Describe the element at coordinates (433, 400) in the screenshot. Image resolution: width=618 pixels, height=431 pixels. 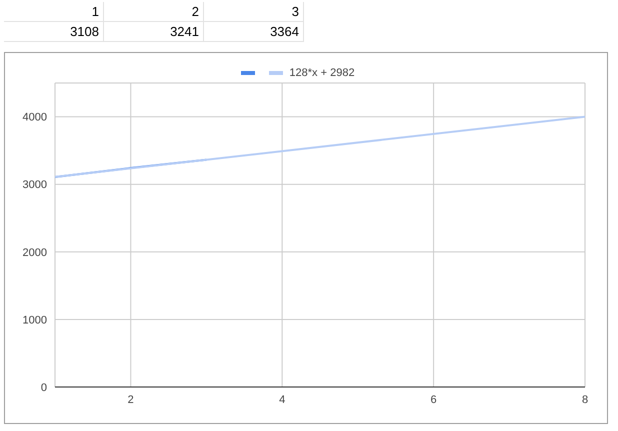
I see `x-tick-label: 6` at that location.